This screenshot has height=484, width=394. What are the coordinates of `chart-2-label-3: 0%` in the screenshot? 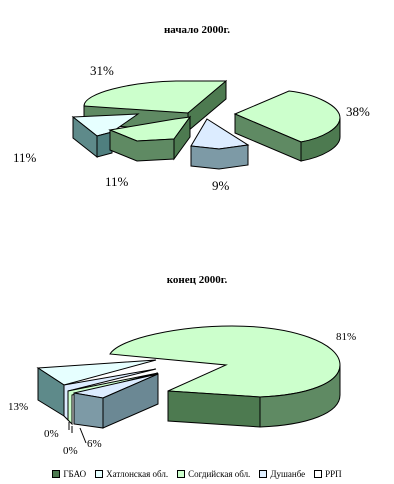 It's located at (70, 451).